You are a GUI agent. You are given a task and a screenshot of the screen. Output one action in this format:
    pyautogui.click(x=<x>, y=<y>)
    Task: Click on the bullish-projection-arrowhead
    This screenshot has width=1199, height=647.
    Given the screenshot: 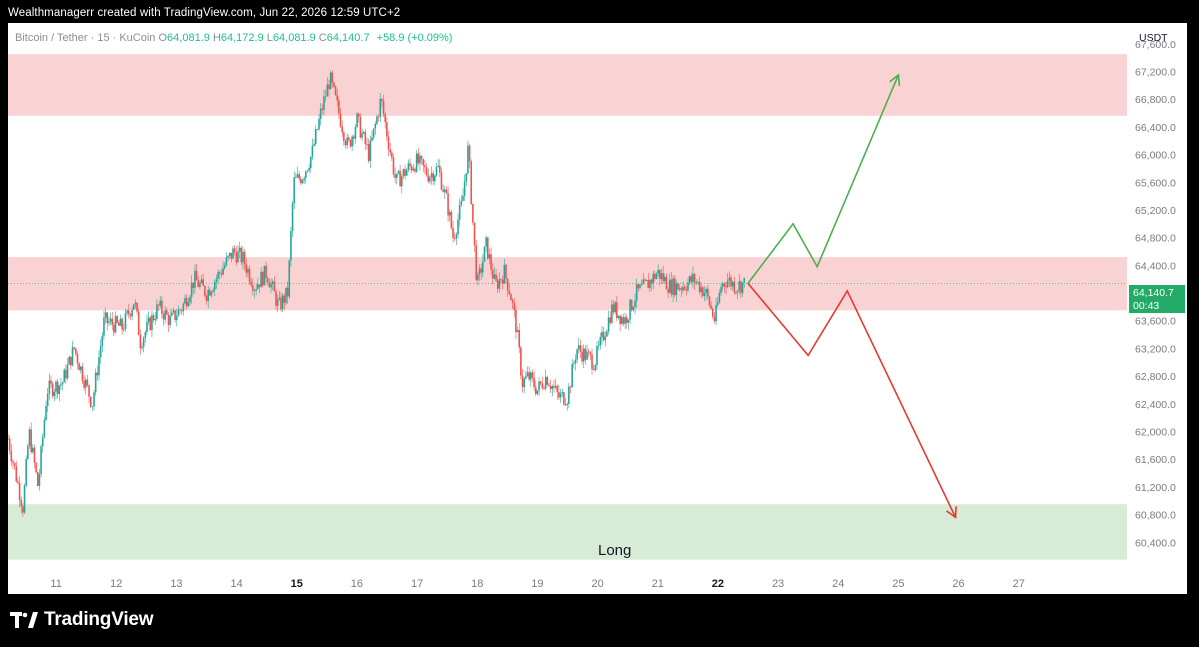 What is the action you would take?
    pyautogui.click(x=895, y=79)
    